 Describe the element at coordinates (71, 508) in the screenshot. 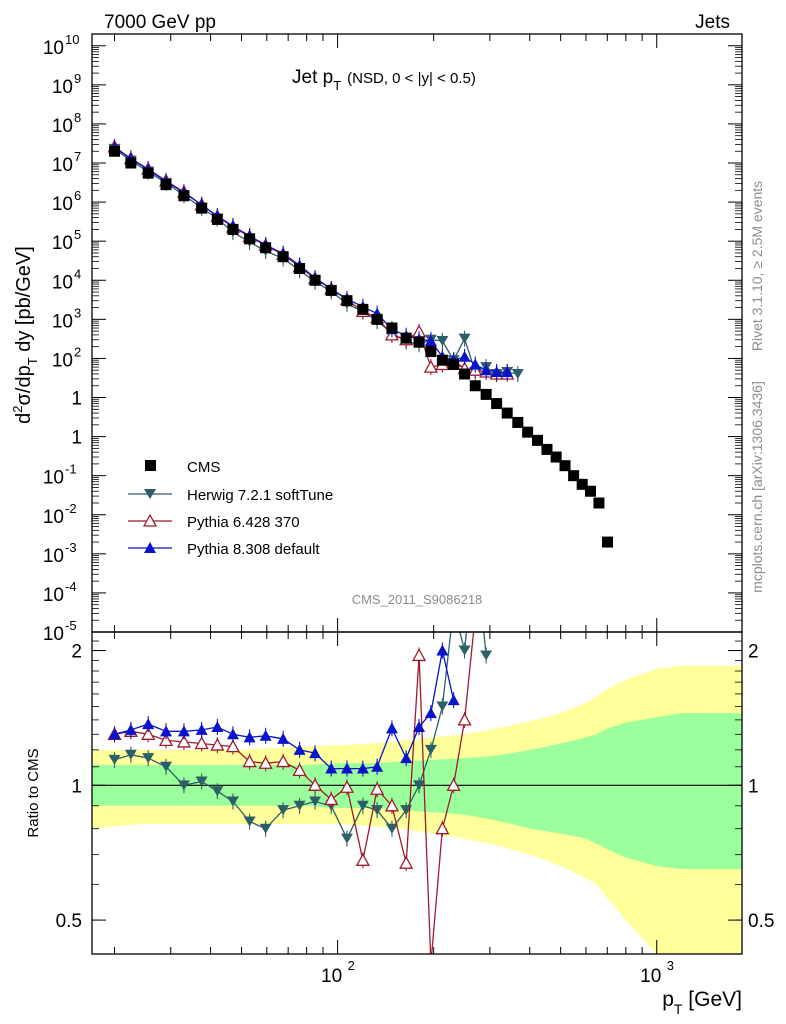

I see `y-tick-label-top-exponent: -2` at that location.